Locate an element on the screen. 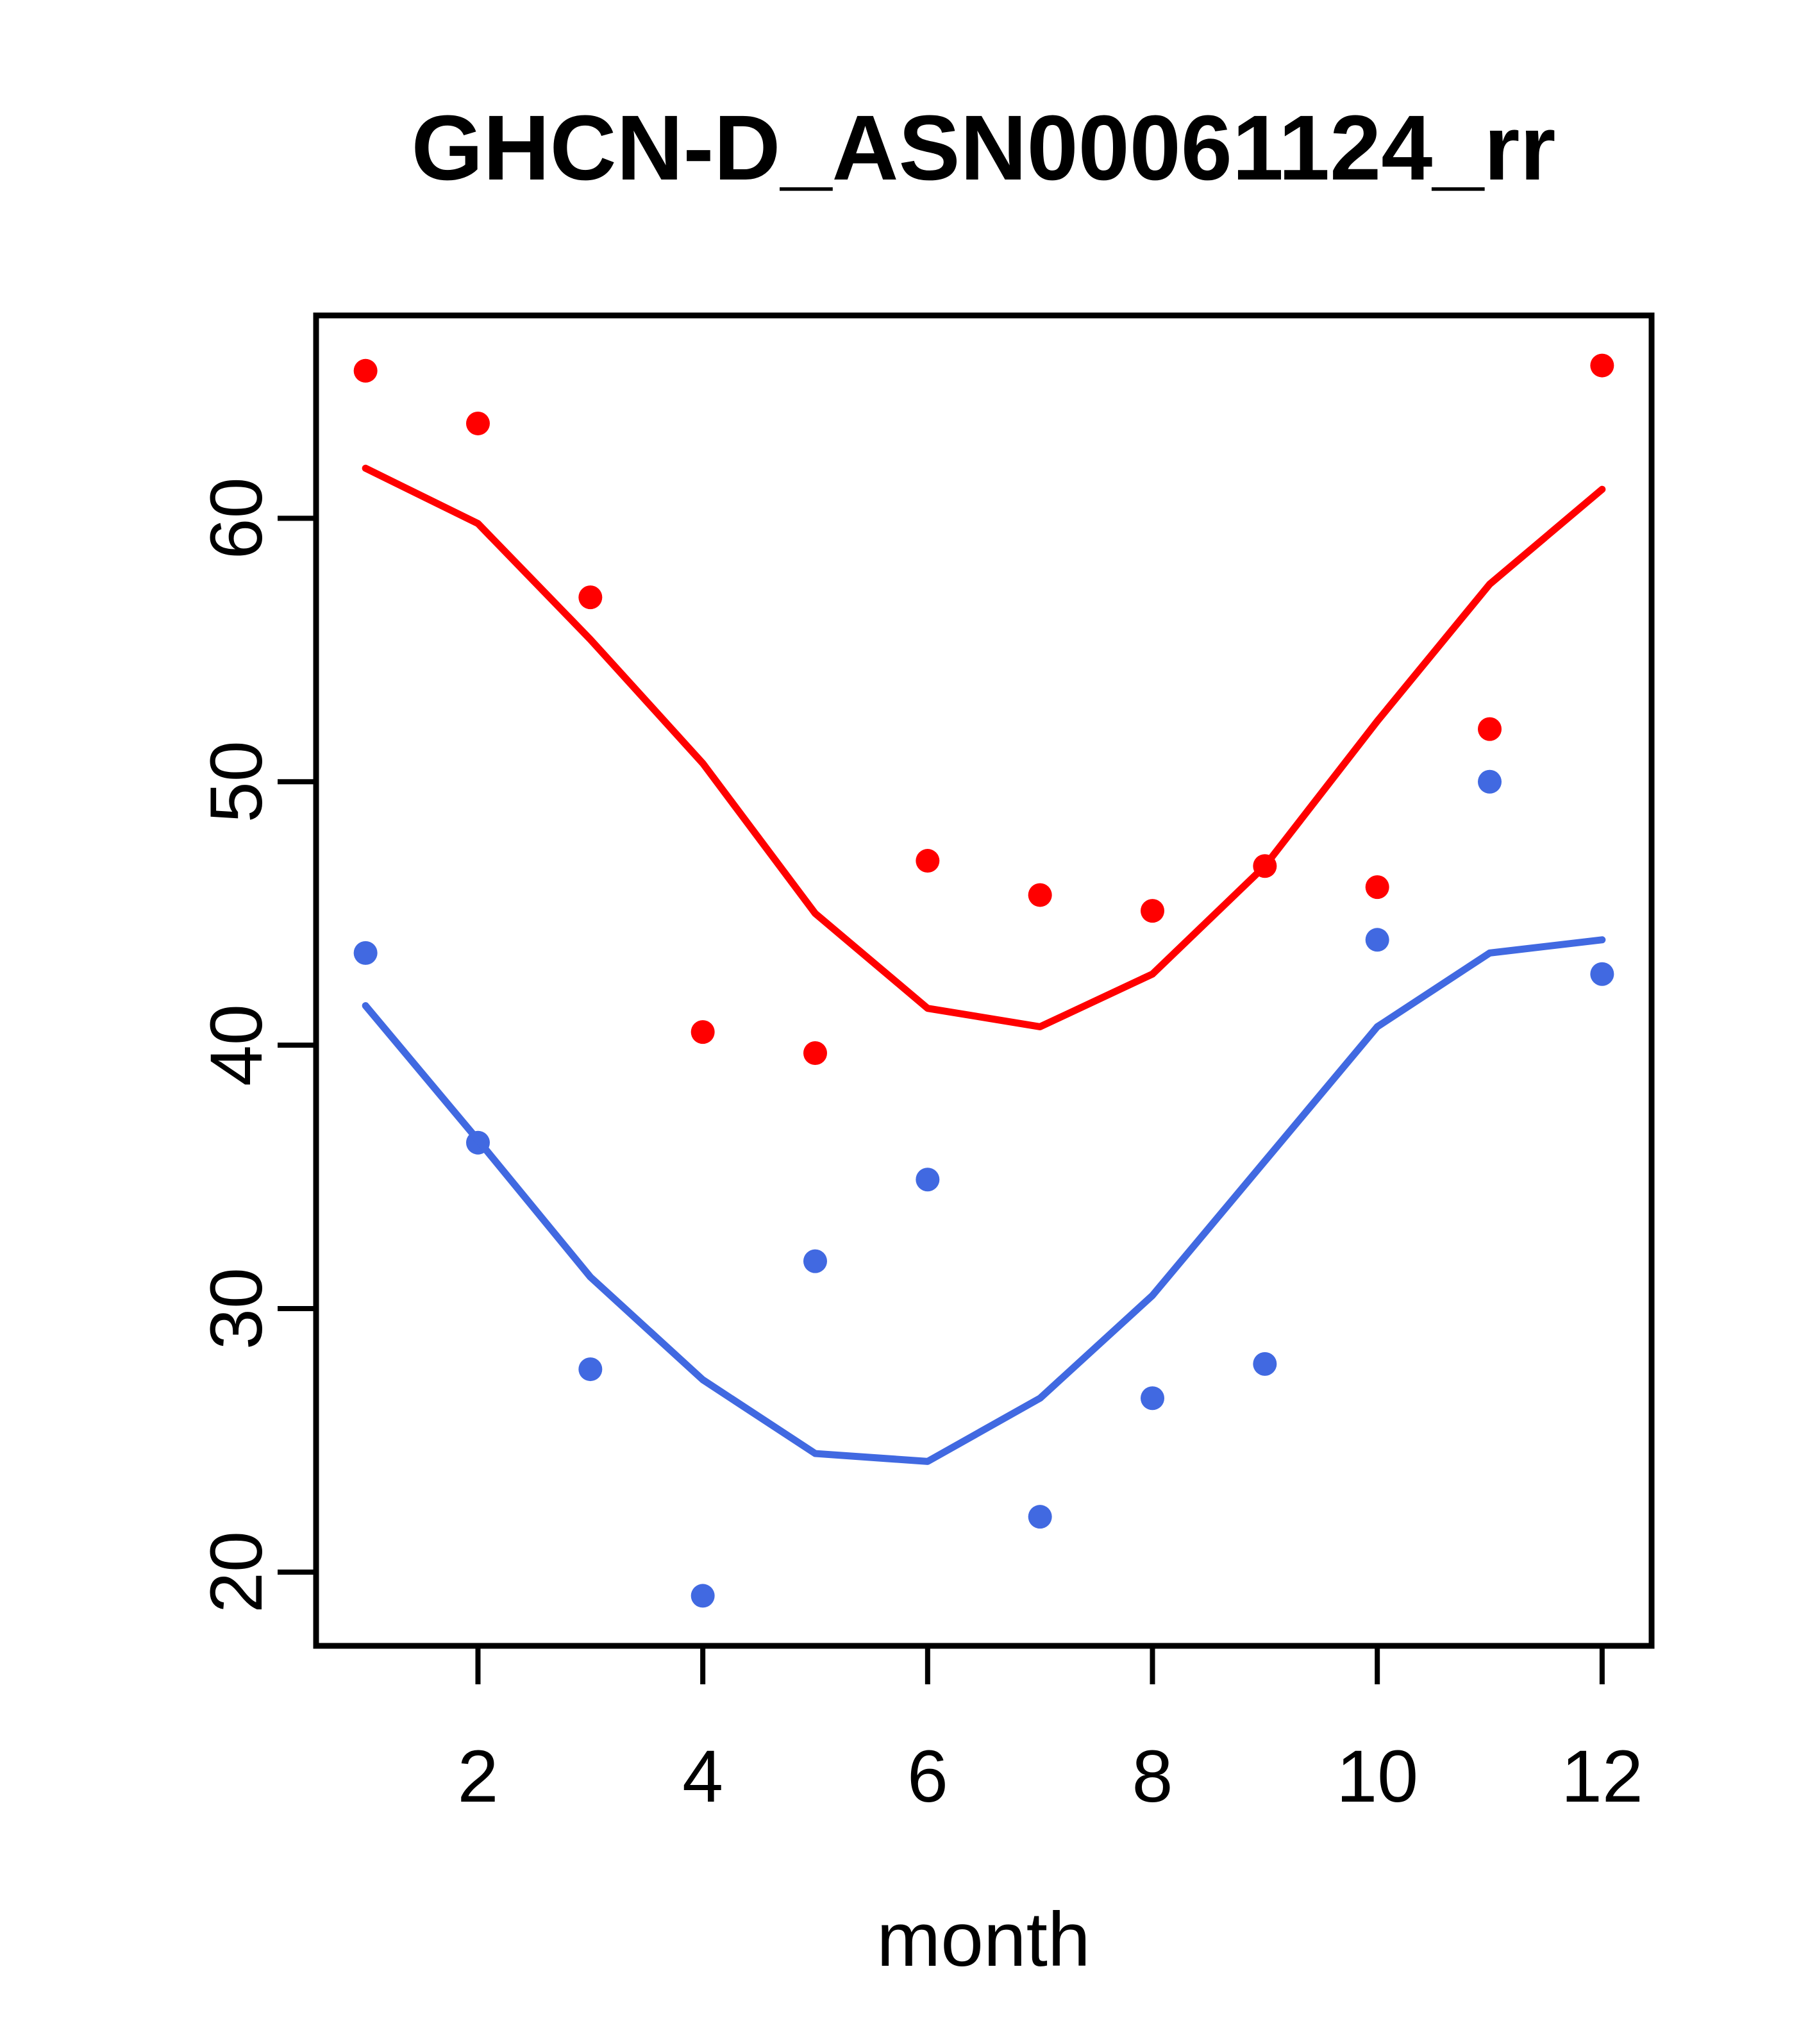 The width and height of the screenshot is (1817, 2044). x-tick-label: 12 is located at coordinates (1602, 1777).